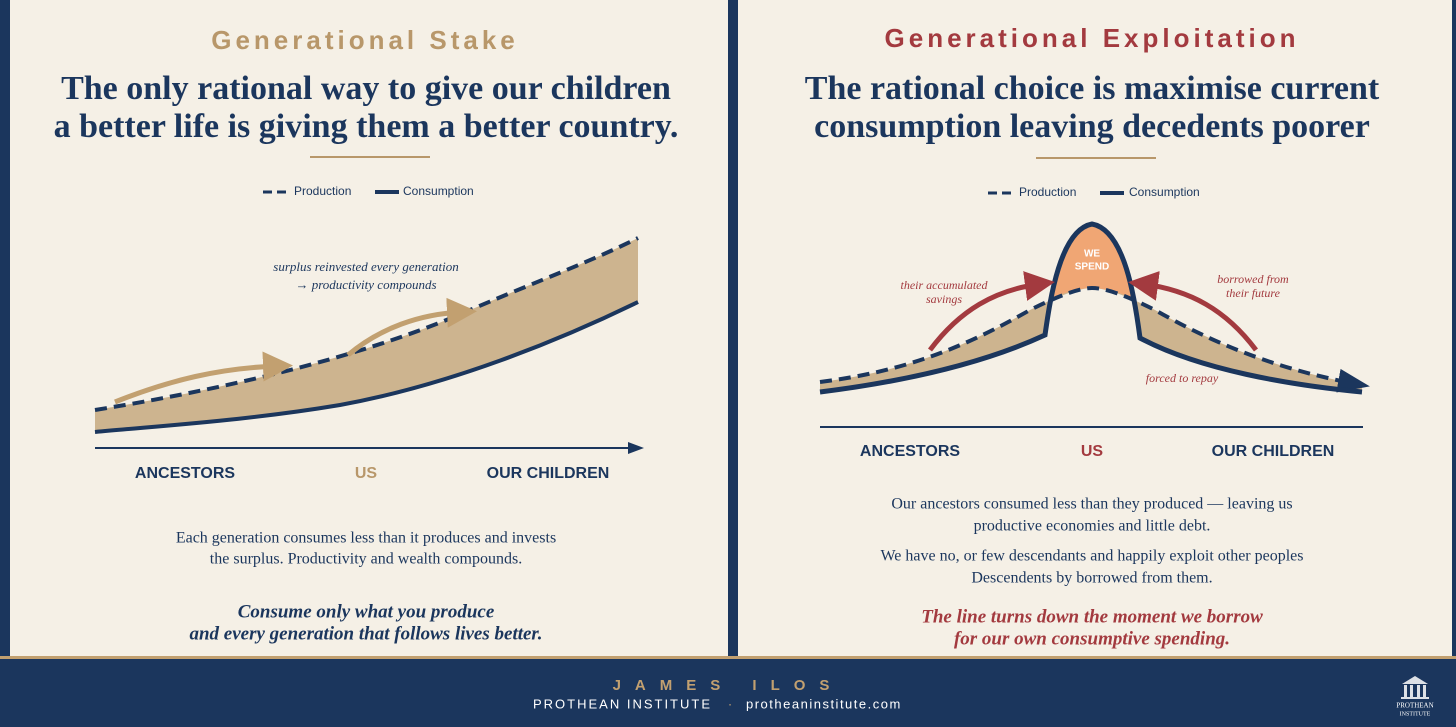  I want to click on emphasis-text: Consume only what you produce, so click(366, 611).